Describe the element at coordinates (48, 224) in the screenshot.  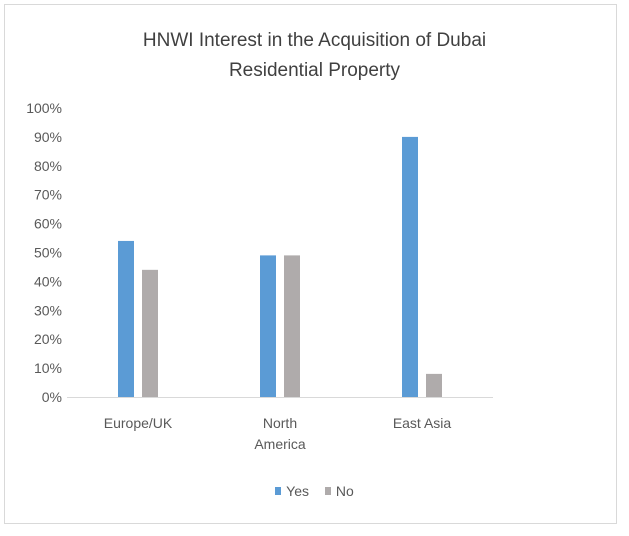
I see `y-tick-label: 60%` at that location.